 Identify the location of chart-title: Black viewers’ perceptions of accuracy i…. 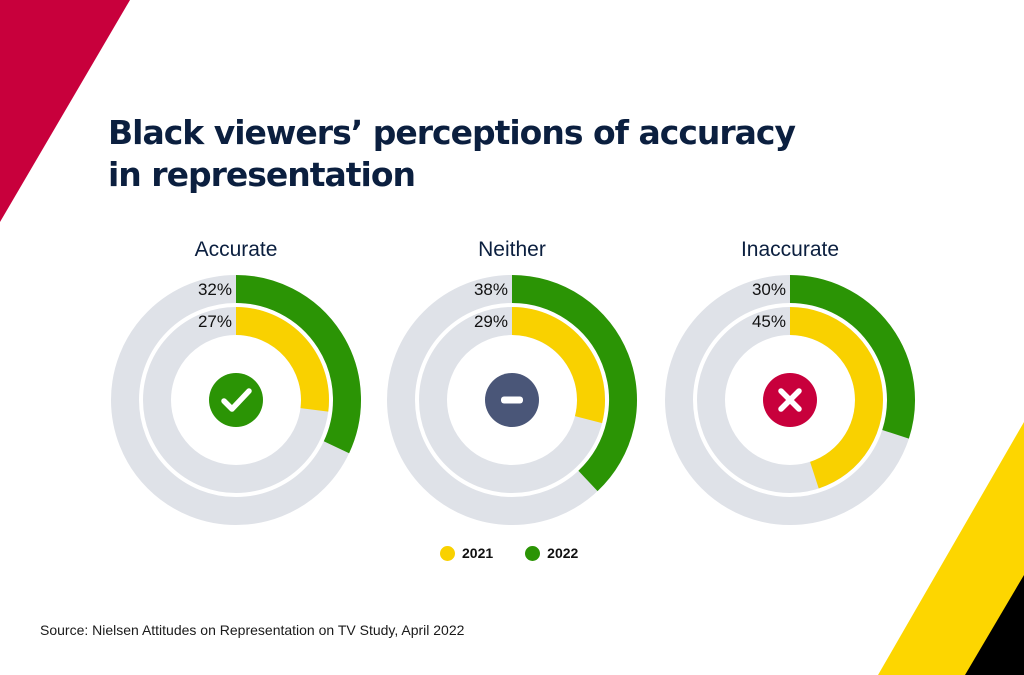
(468, 154).